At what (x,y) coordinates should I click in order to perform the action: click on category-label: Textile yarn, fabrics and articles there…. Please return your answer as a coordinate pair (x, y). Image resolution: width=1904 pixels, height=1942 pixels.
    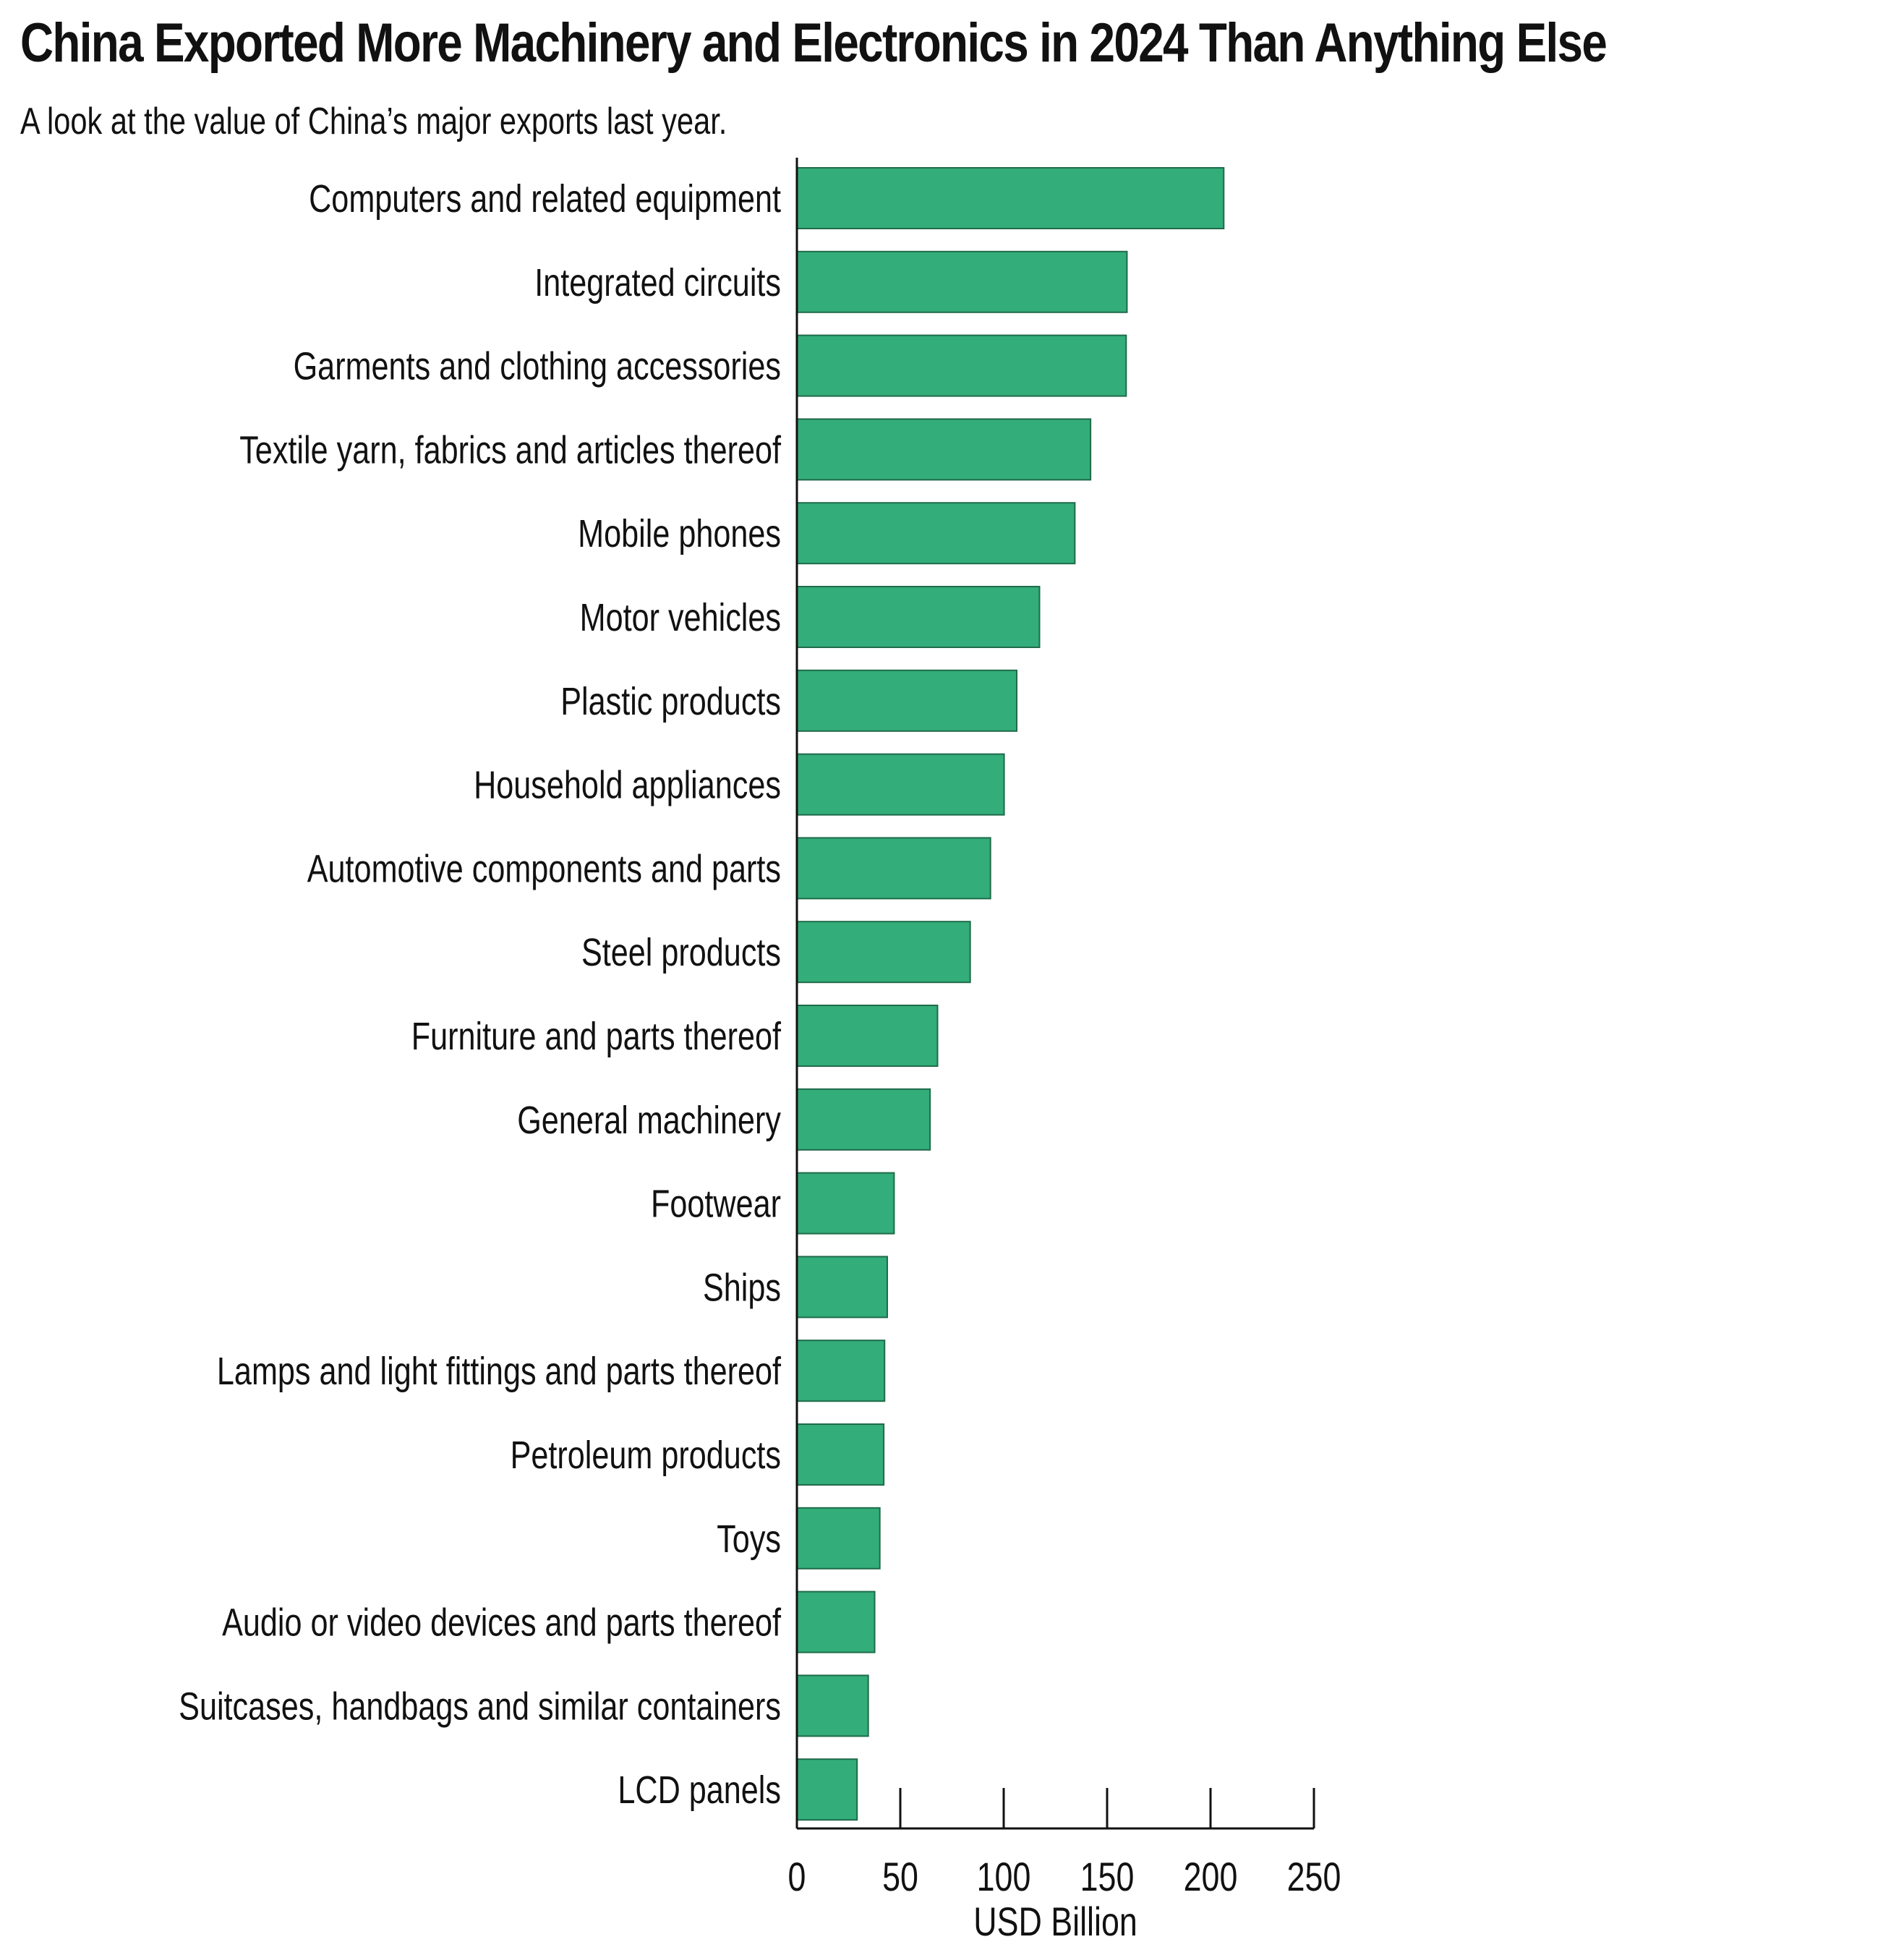
    Looking at the image, I should click on (510, 450).